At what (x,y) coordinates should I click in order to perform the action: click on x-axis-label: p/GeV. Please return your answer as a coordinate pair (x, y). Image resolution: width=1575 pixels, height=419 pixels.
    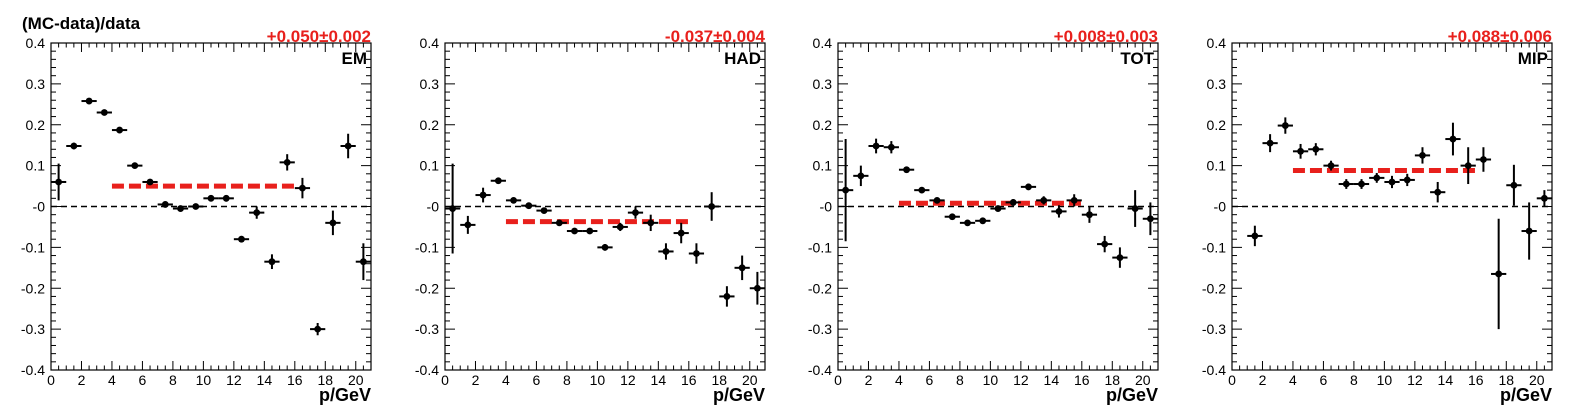
    Looking at the image, I should click on (1526, 395).